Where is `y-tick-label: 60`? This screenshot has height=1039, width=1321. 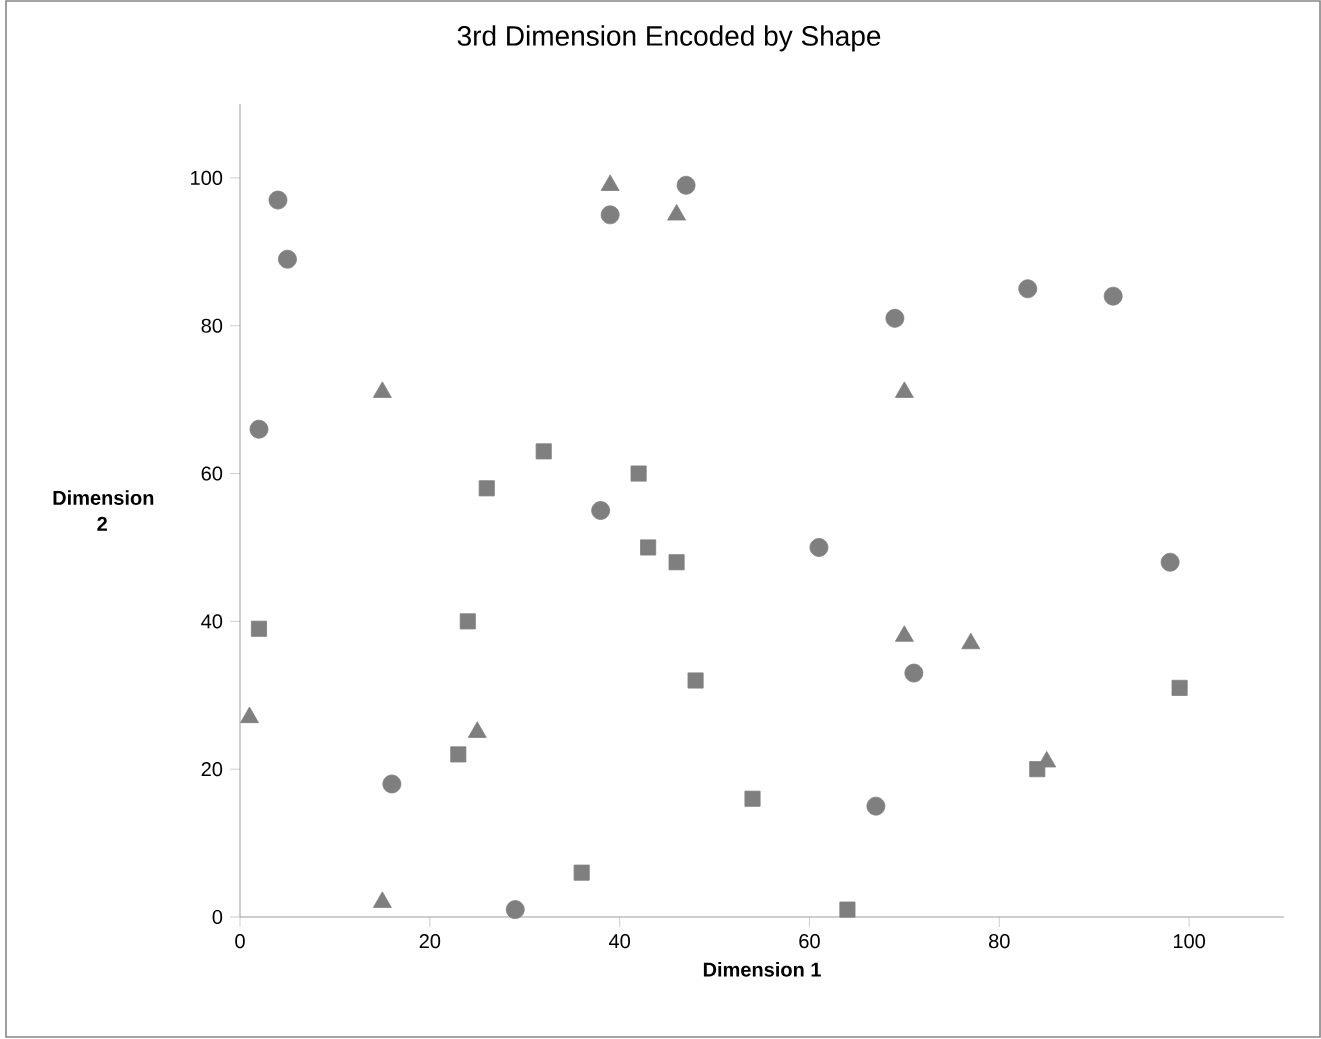 y-tick-label: 60 is located at coordinates (212, 473).